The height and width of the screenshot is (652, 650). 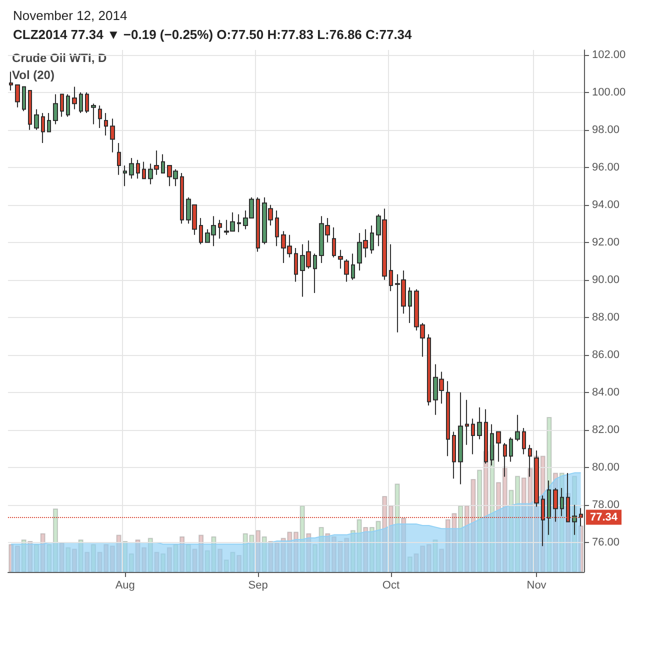 What do you see at coordinates (609, 54) in the screenshot?
I see `y-tick-label: 102.00` at bounding box center [609, 54].